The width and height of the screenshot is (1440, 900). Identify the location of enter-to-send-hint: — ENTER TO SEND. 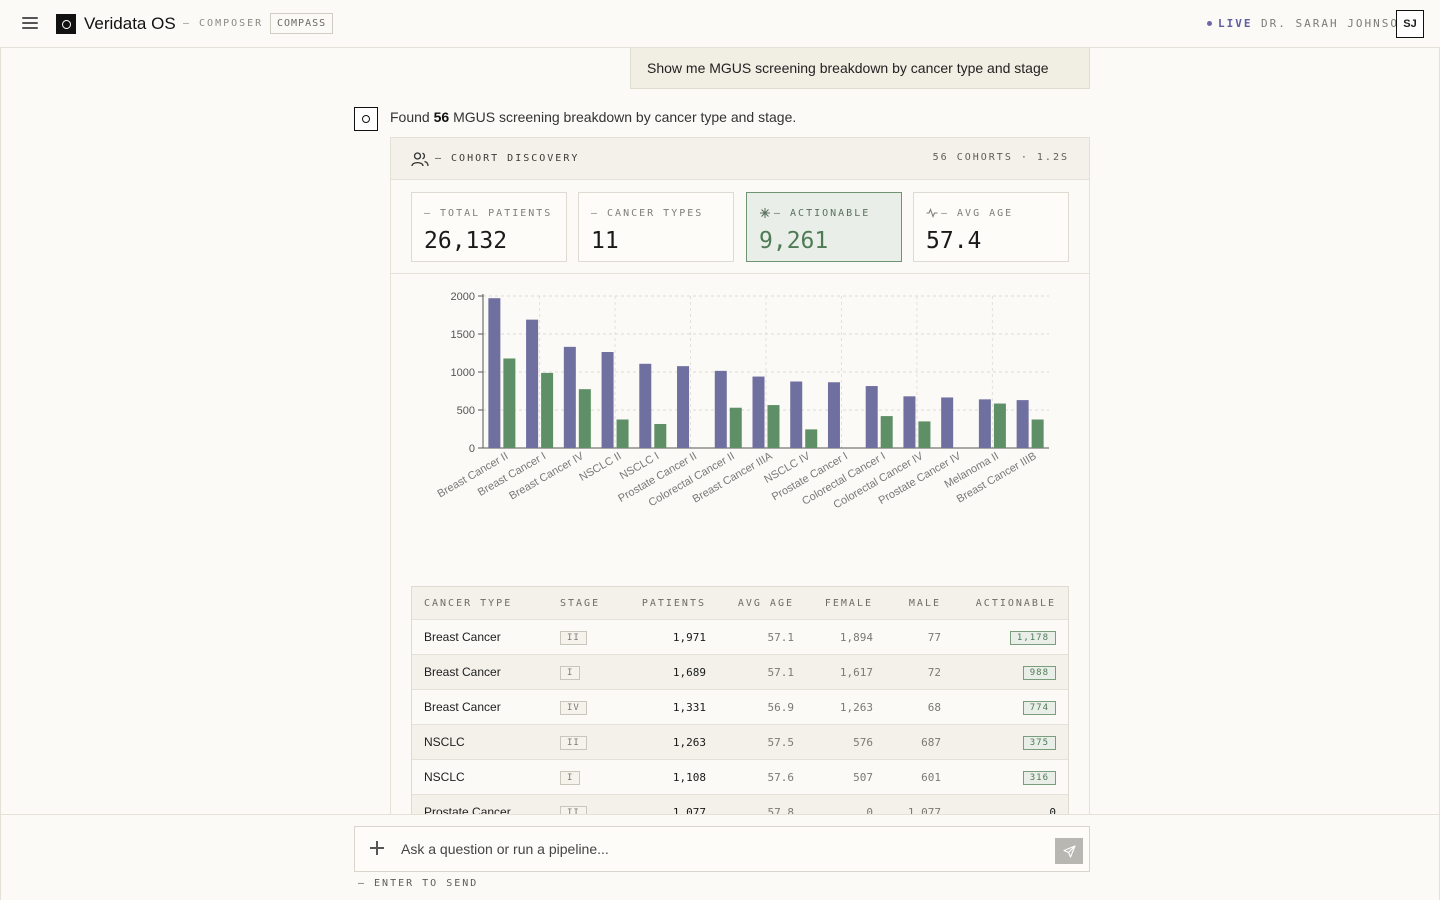
(418, 883).